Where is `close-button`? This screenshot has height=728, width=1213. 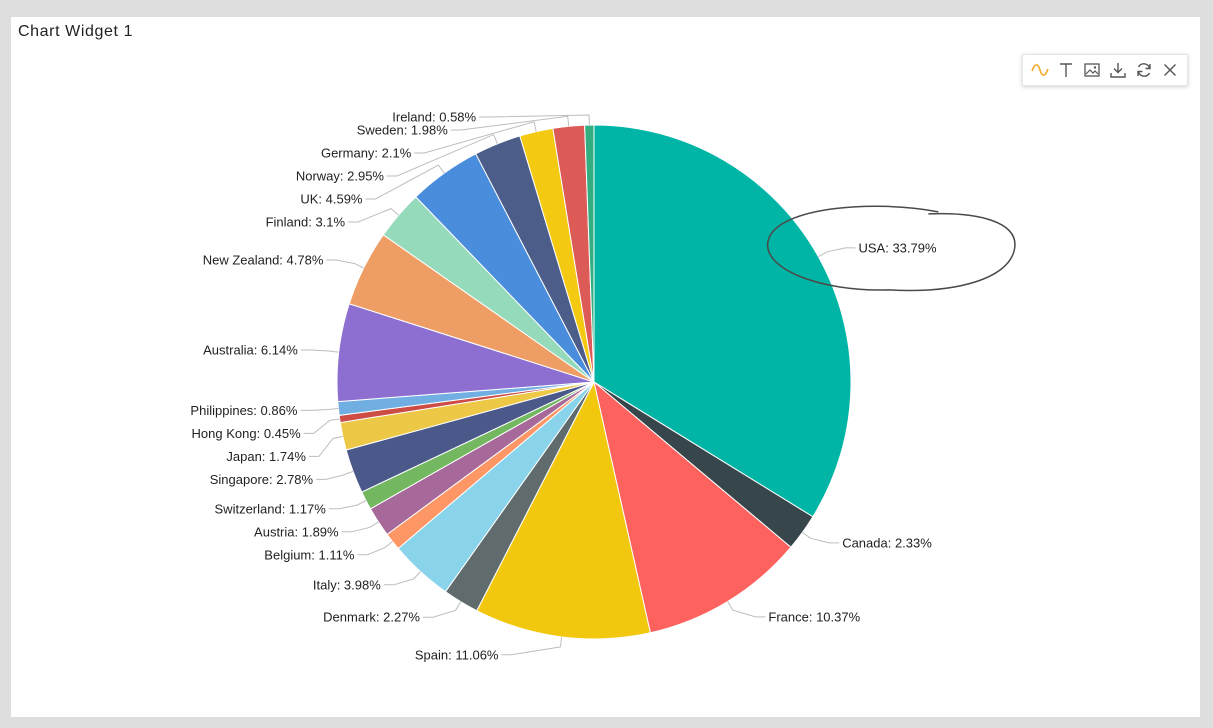
close-button is located at coordinates (1170, 70).